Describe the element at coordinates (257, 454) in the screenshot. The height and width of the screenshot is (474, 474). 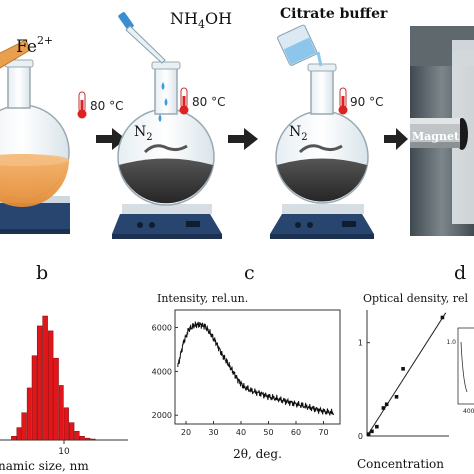
I see `x-axis-label: 2θ, deg.` at that location.